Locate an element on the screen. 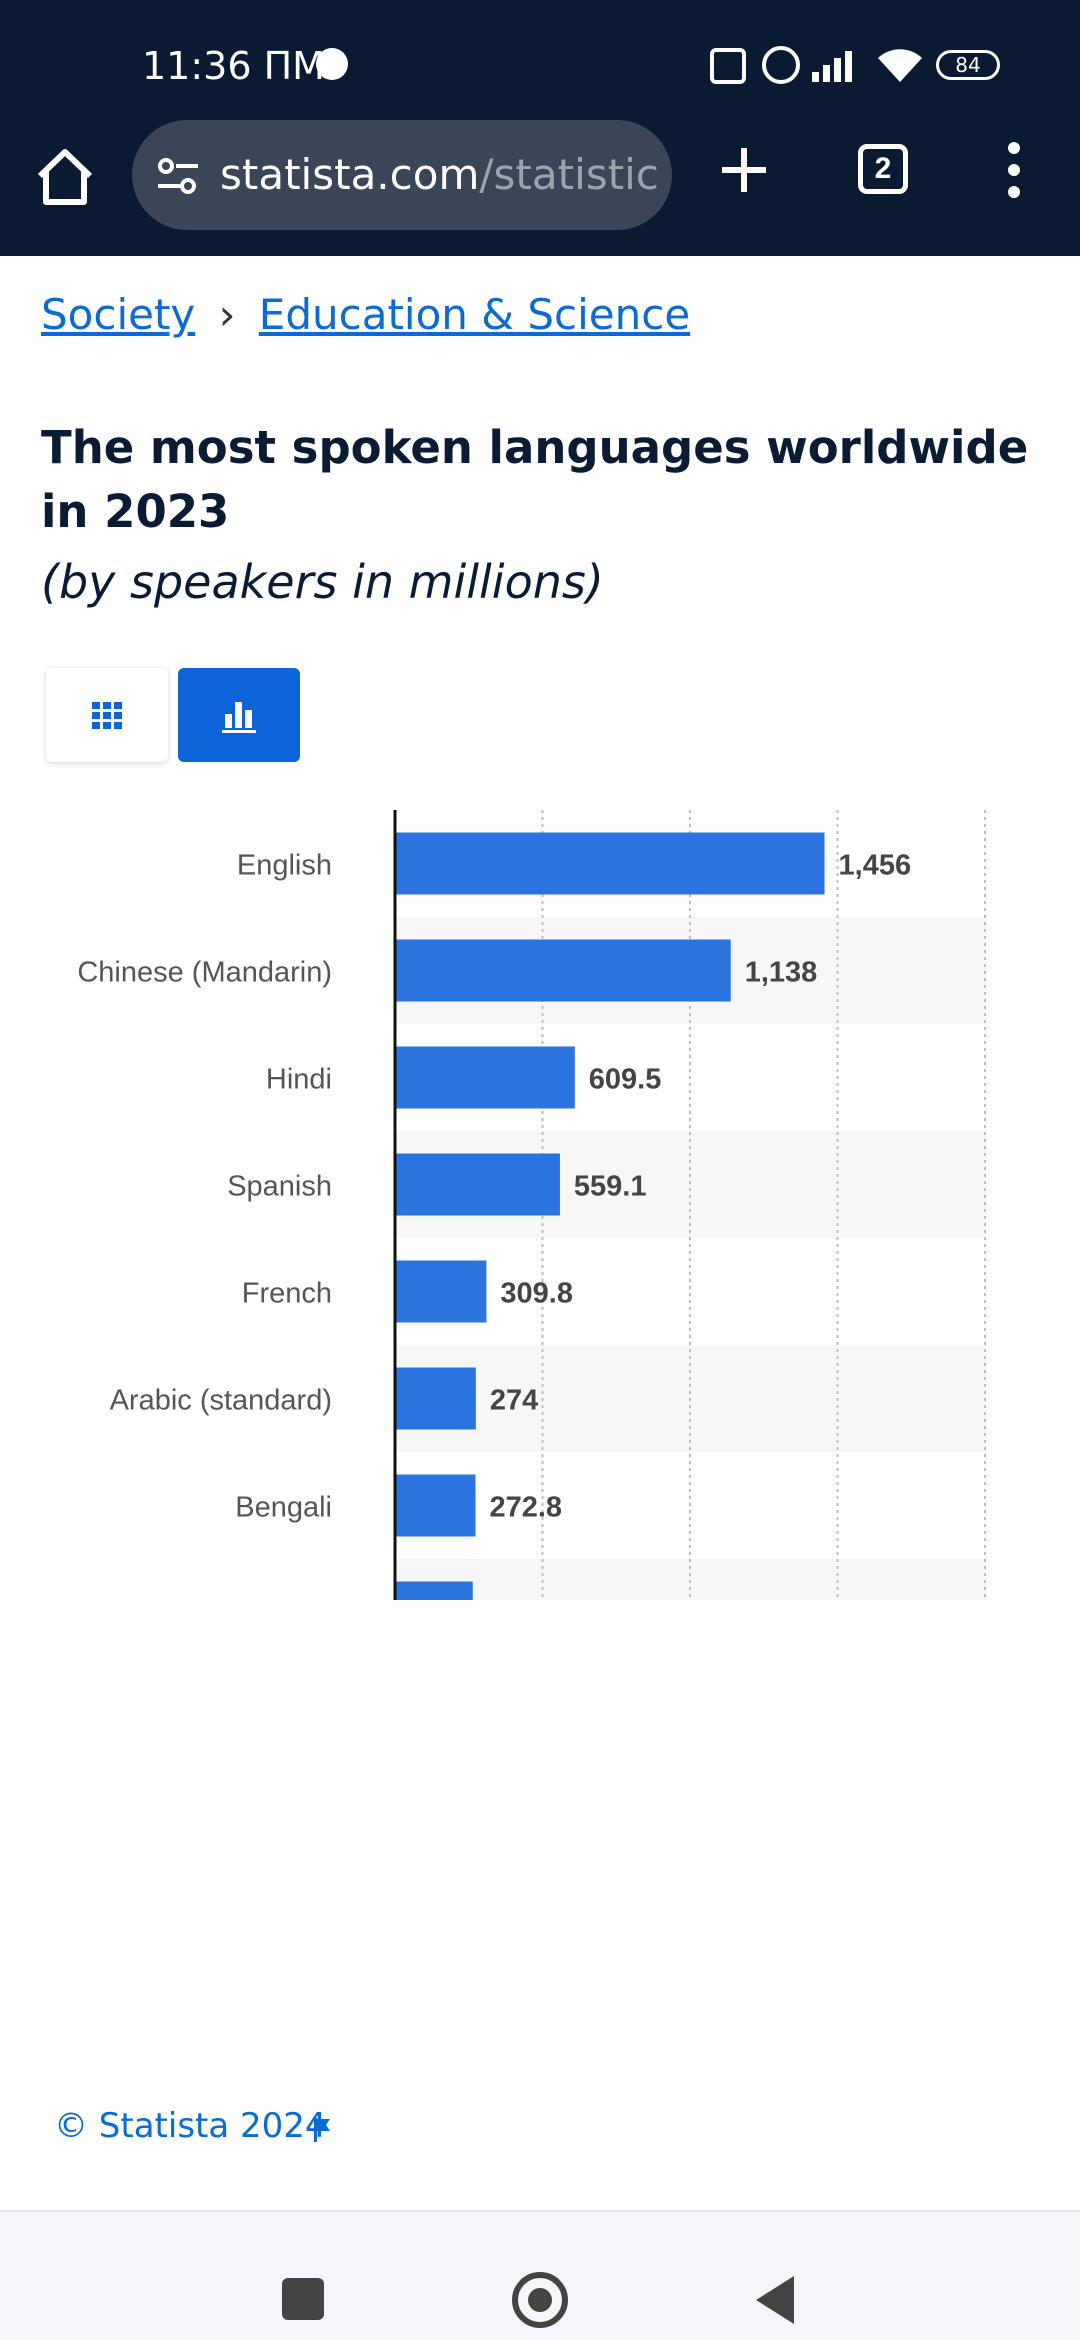 This screenshot has width=1080, height=2340. address-bar: statista.com/statistics is located at coordinates (402, 175).